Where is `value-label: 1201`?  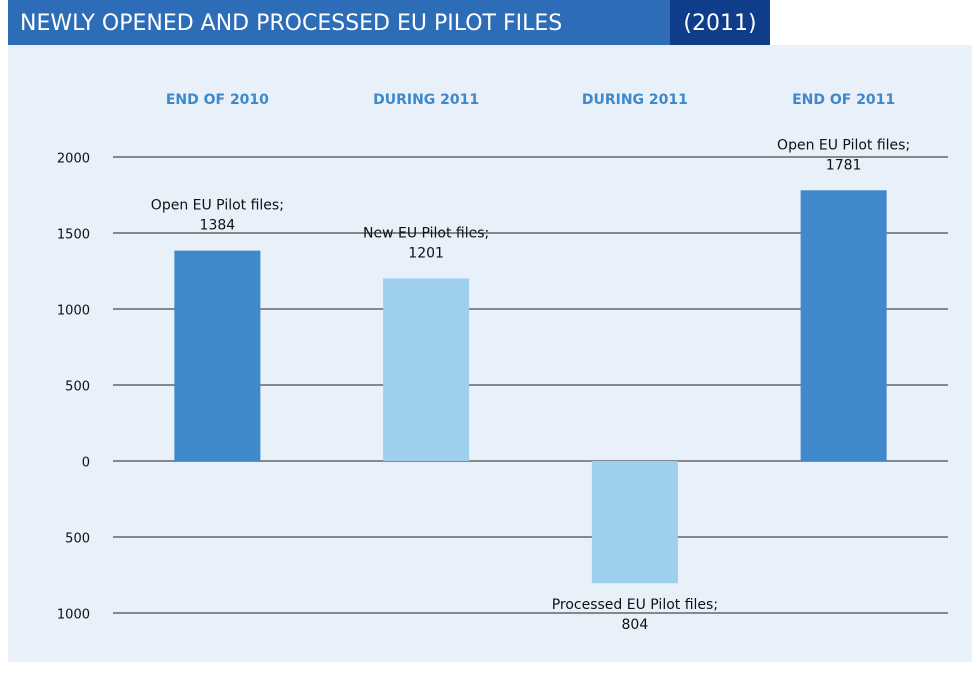 value-label: 1201 is located at coordinates (426, 253).